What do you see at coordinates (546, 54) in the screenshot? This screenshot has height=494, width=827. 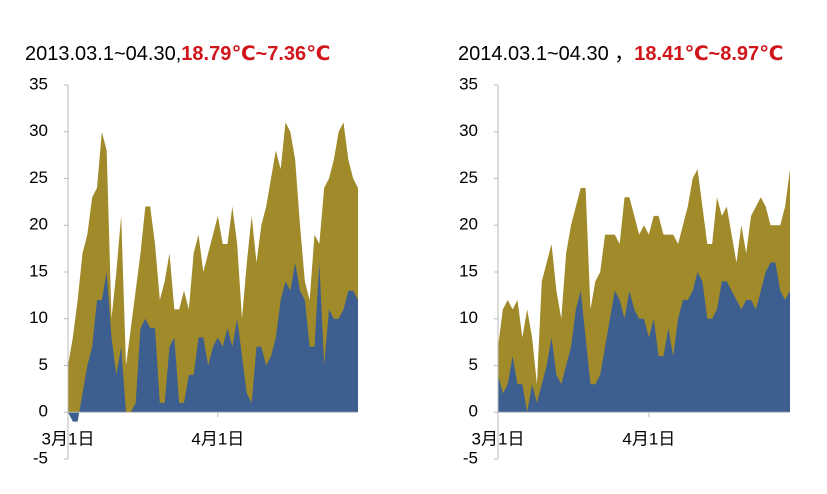 I see `title-text: 2014.03.1~04.30 ，` at bounding box center [546, 54].